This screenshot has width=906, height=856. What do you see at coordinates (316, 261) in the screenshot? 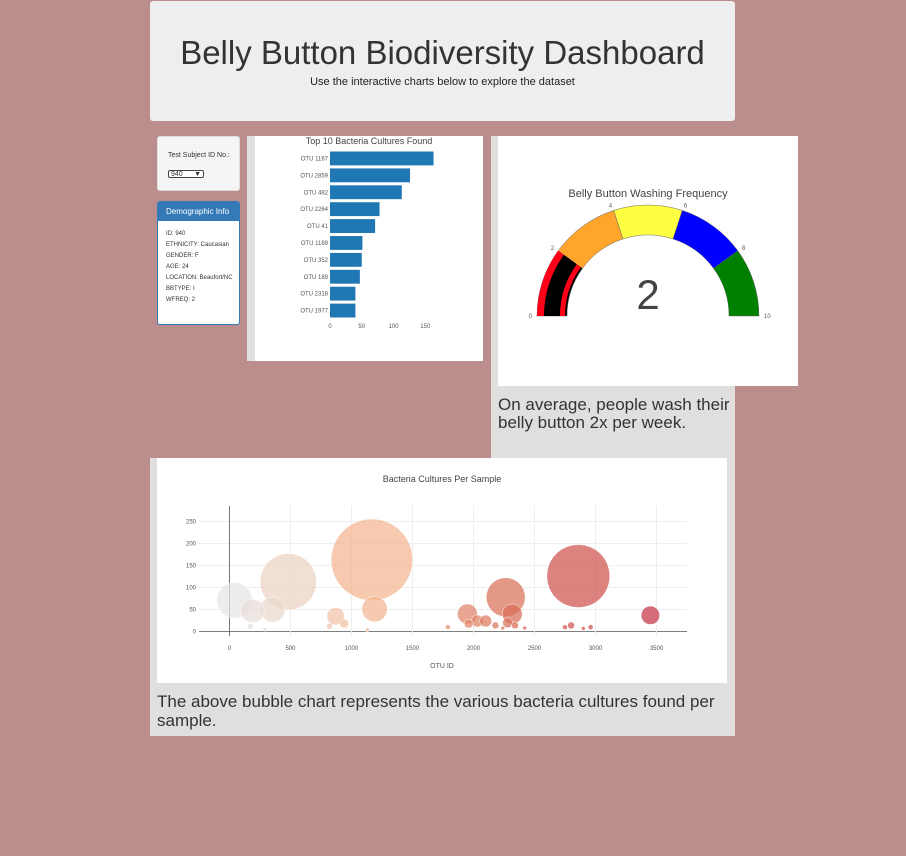
I see `bar-category-label: OTU 352` at bounding box center [316, 261].